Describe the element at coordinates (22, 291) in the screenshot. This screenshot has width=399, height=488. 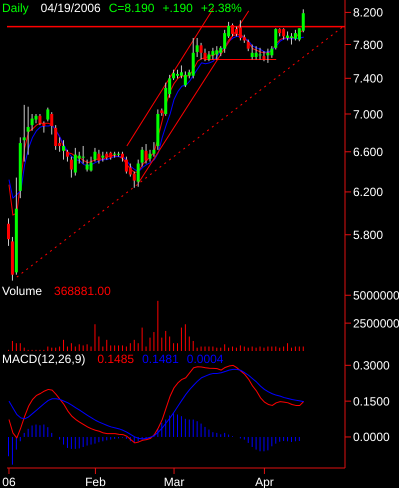
I see `chart-title: Volume` at that location.